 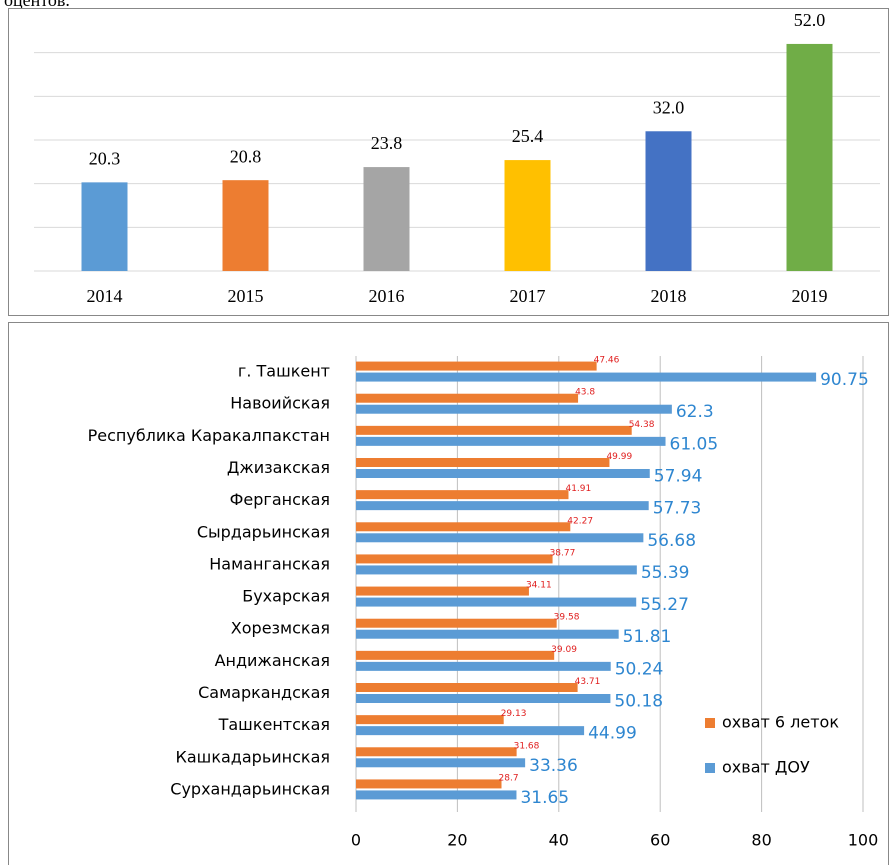 What do you see at coordinates (527, 746) in the screenshot?
I see `data-label: 31.68` at bounding box center [527, 746].